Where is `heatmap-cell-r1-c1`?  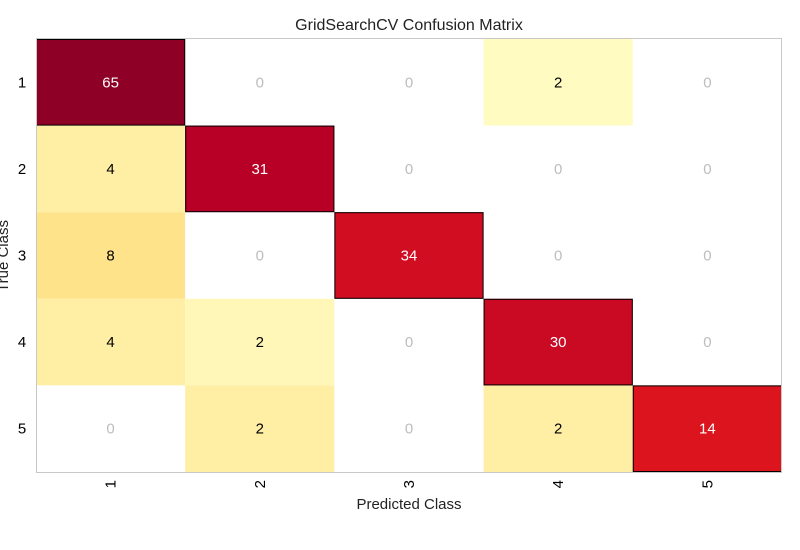 heatmap-cell-r1-c1 is located at coordinates (111, 82).